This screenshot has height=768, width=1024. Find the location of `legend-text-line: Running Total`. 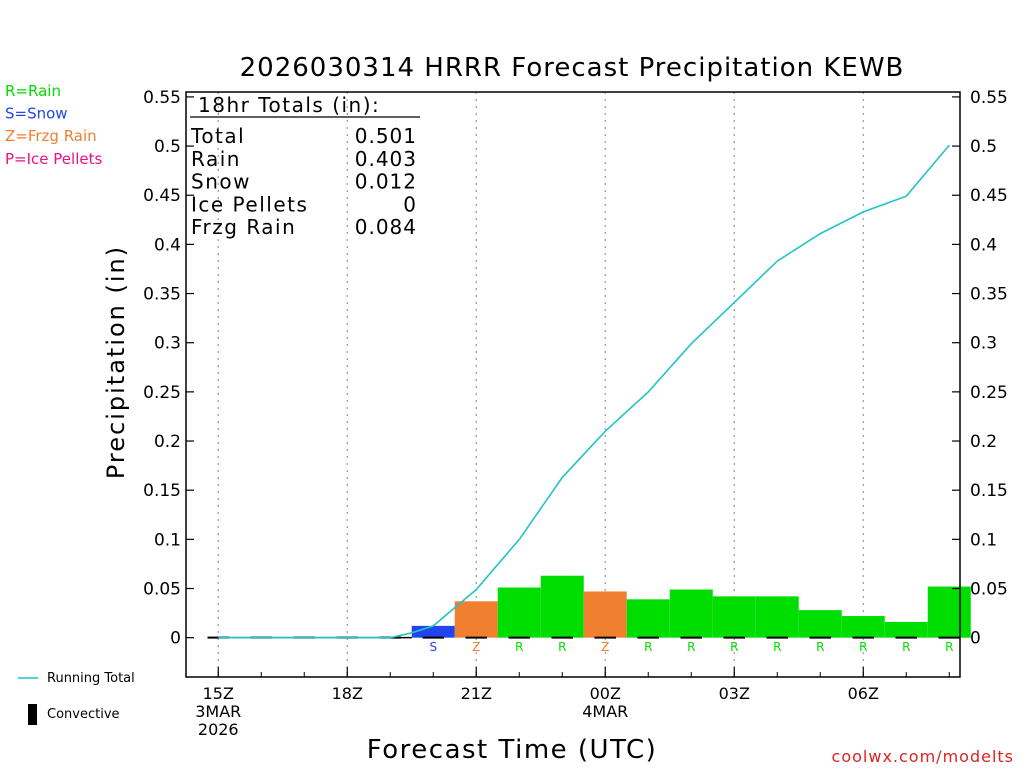

legend-text-line: Running Total is located at coordinates (91, 678).